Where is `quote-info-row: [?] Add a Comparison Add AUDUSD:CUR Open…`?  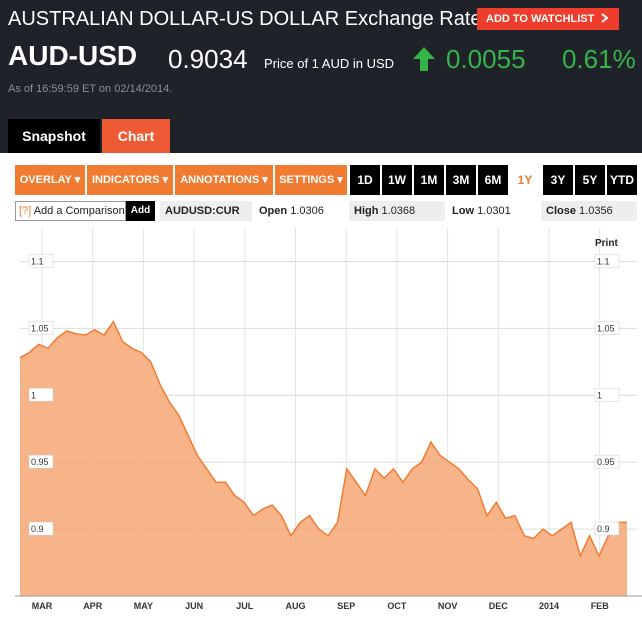 quote-info-row: [?] Add a Comparison Add AUDUSD:CUR Open… is located at coordinates (326, 211).